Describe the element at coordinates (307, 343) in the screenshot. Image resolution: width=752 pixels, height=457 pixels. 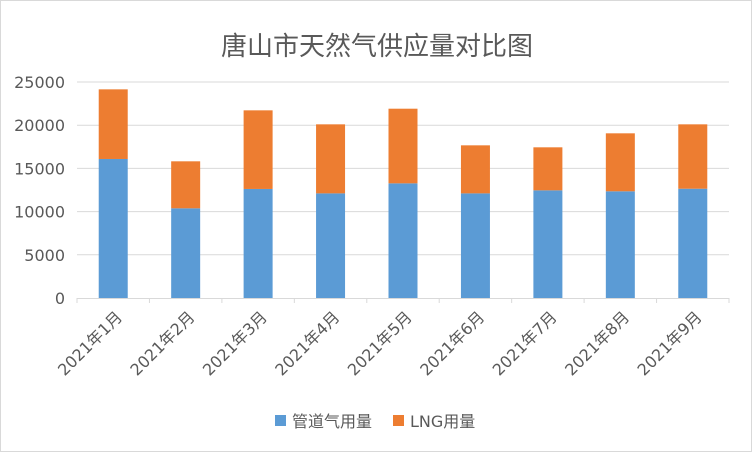
I see `x-tick-label: 2021年4月` at that location.